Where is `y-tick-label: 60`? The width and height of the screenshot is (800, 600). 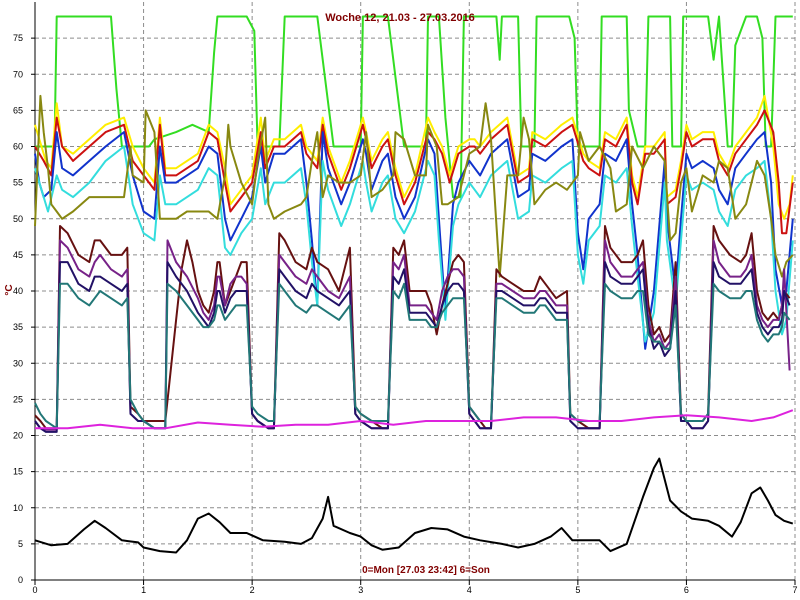 y-tick-label: 60 is located at coordinates (18, 147).